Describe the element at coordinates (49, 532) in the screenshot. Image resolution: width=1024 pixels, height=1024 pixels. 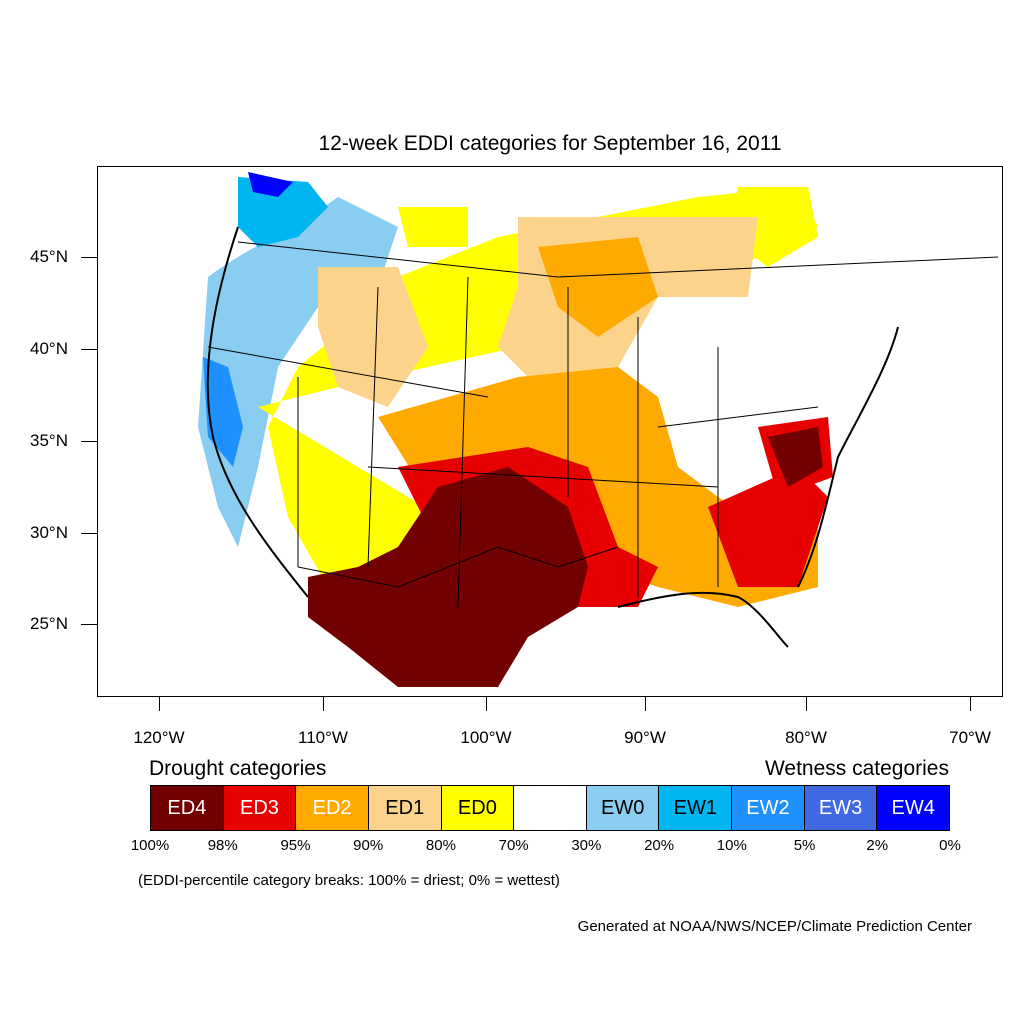
I see `lat-label: 30°N` at that location.